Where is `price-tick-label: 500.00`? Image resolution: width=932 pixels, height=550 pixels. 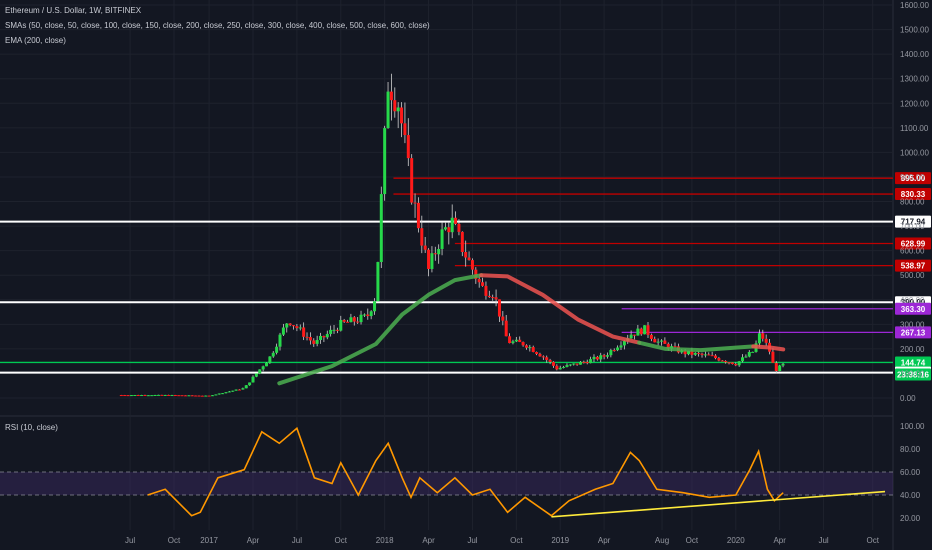 price-tick-label: 500.00 is located at coordinates (912, 275).